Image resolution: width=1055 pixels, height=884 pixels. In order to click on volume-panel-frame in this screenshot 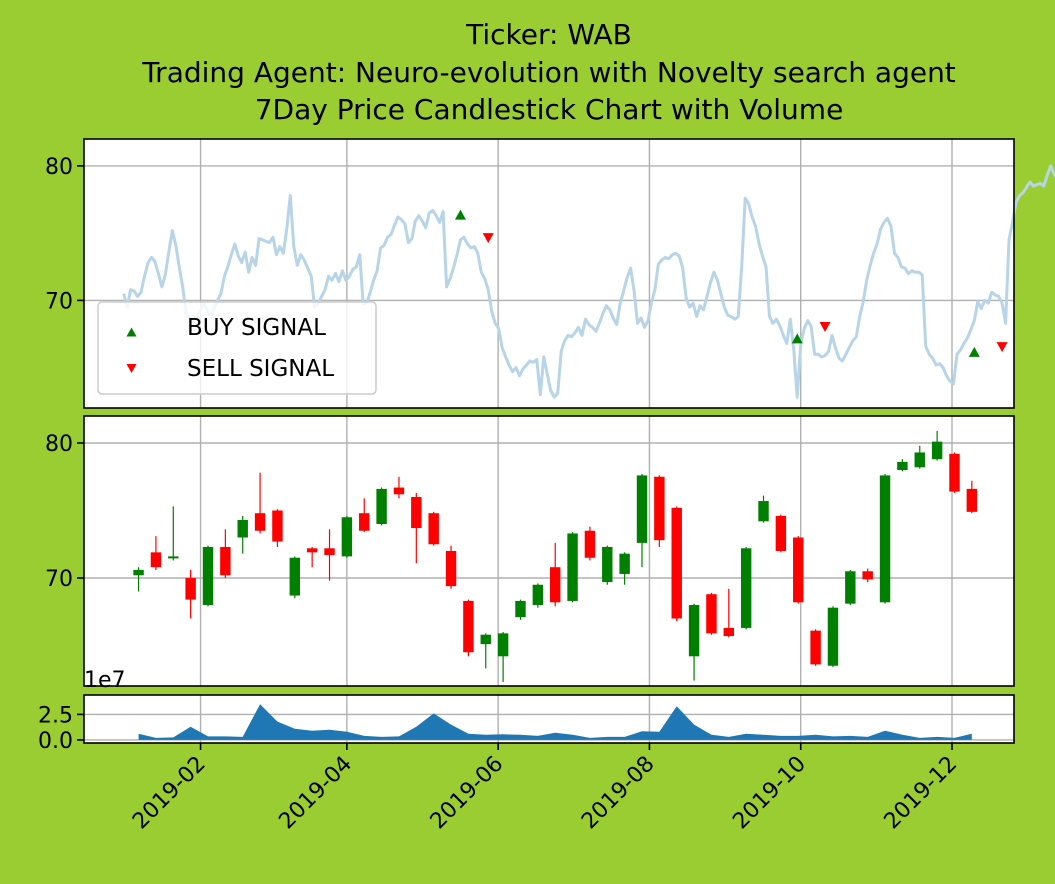, I will do `click(549, 719)`.